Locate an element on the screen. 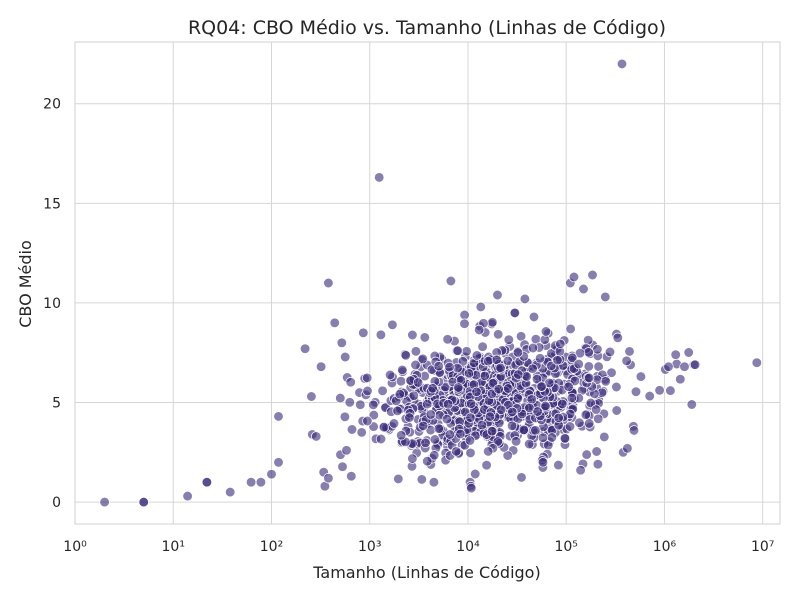  x-tick-label: 10² is located at coordinates (271, 547).